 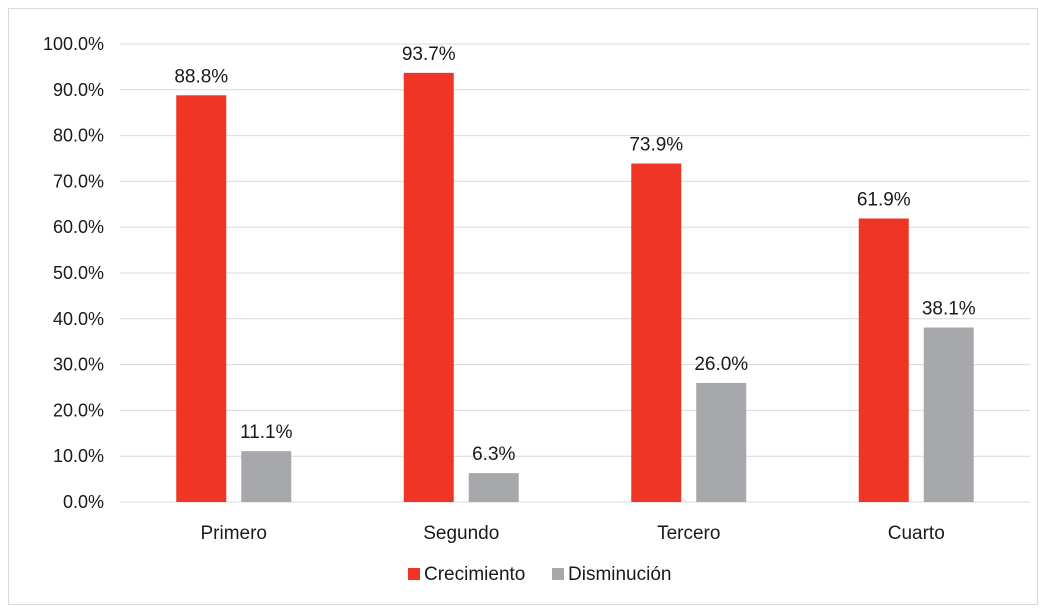 I want to click on data-label: 73.9%, so click(x=656, y=145).